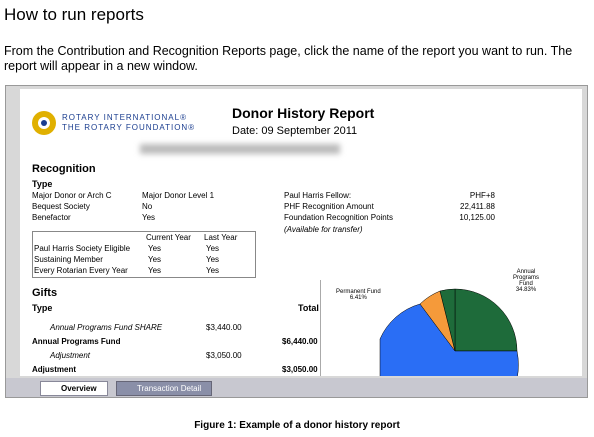 Image resolution: width=594 pixels, height=437 pixels. What do you see at coordinates (149, 217) in the screenshot?
I see `field-value: Yes` at bounding box center [149, 217].